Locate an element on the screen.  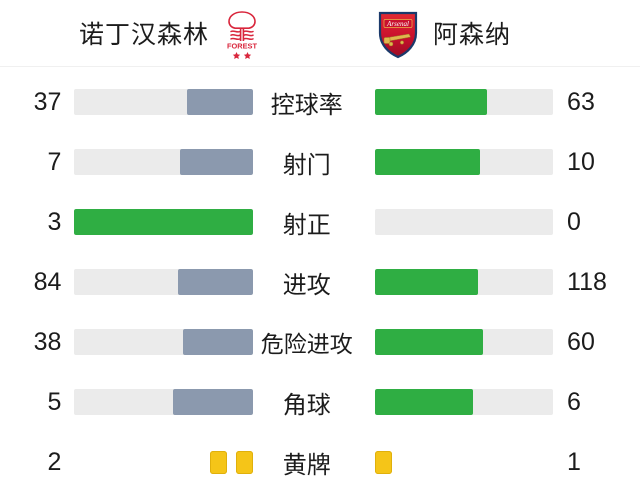
home-value: 38 is located at coordinates (47, 341).